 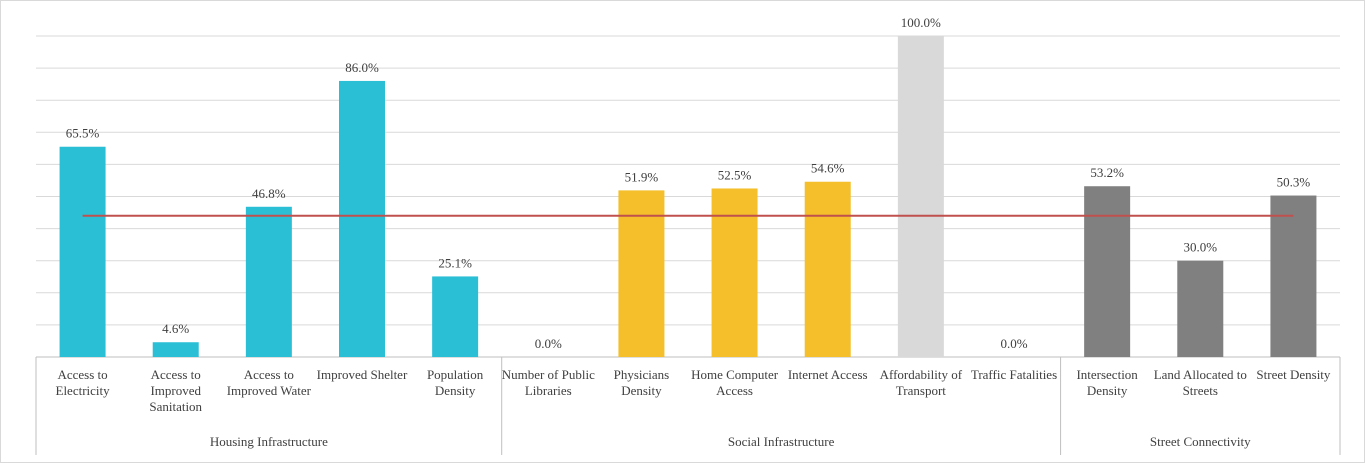 What do you see at coordinates (1014, 374) in the screenshot?
I see `x-tick-label: Traffic Fatalities` at bounding box center [1014, 374].